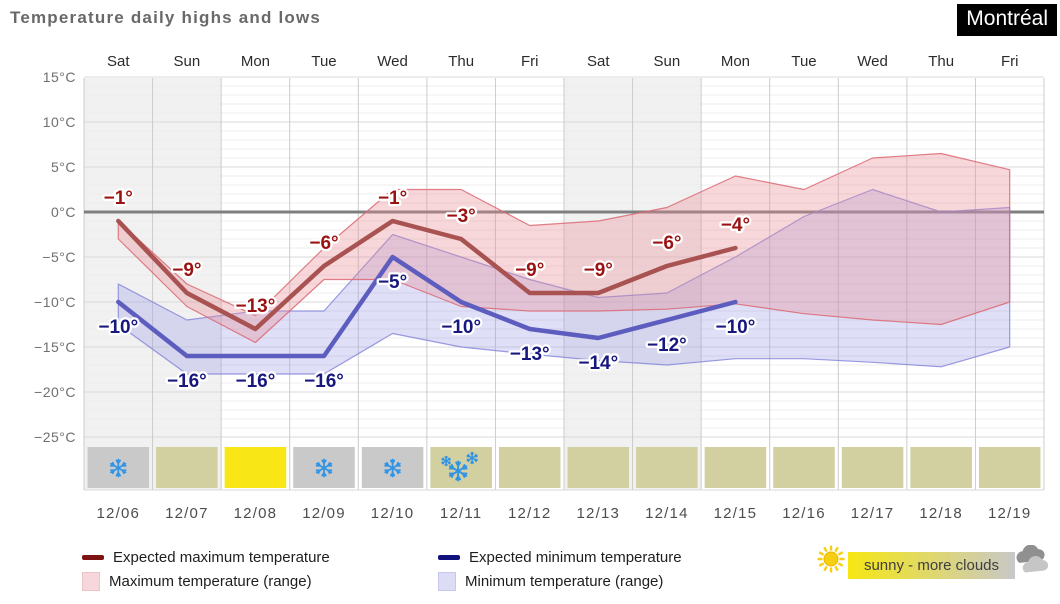 The width and height of the screenshot is (1060, 604). I want to click on date-label: 12/11, so click(461, 513).